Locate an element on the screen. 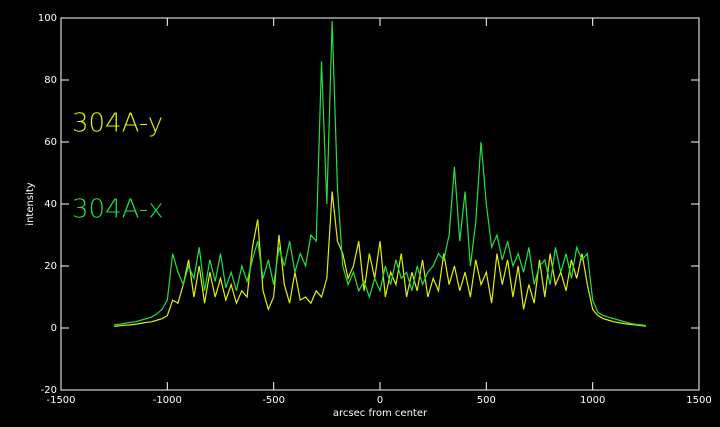 Image resolution: width=720 pixels, height=427 pixels. x-axis-label: arcsec from center is located at coordinates (380, 413).